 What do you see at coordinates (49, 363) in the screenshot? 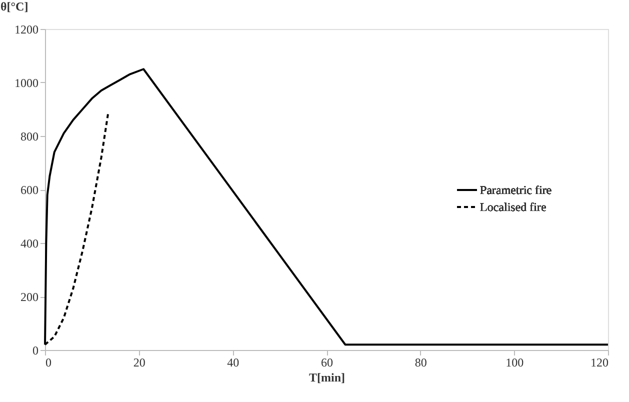
I see `x-tick-label: 0` at bounding box center [49, 363].